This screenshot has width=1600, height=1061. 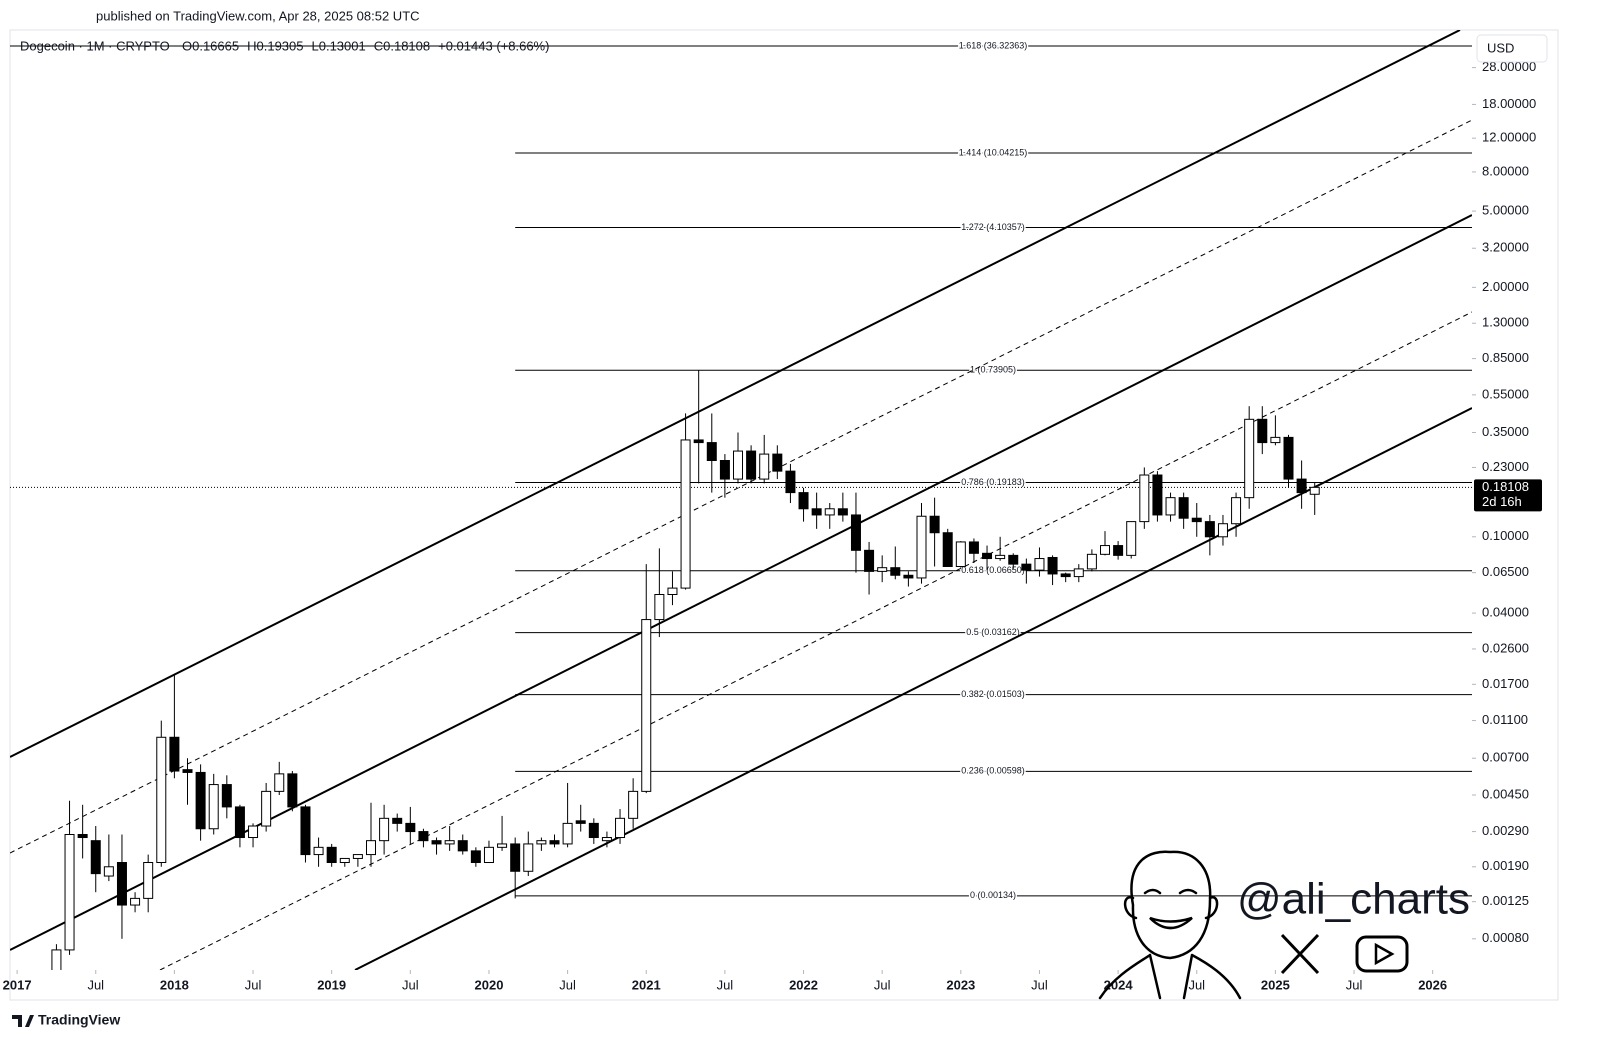 I want to click on x-logo-mark, so click(x=1300, y=954).